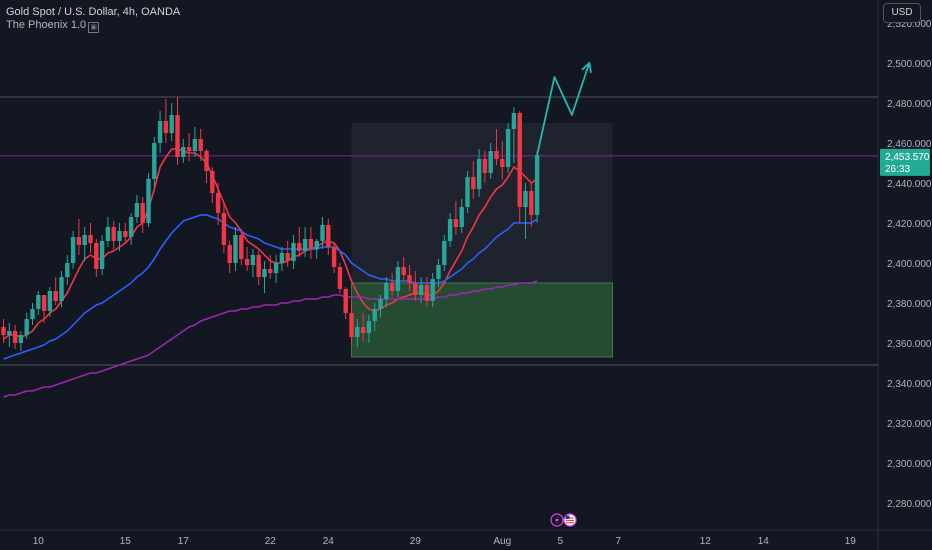  Describe the element at coordinates (909, 224) in the screenshot. I see `price-tick-label: 2,420.000` at that location.